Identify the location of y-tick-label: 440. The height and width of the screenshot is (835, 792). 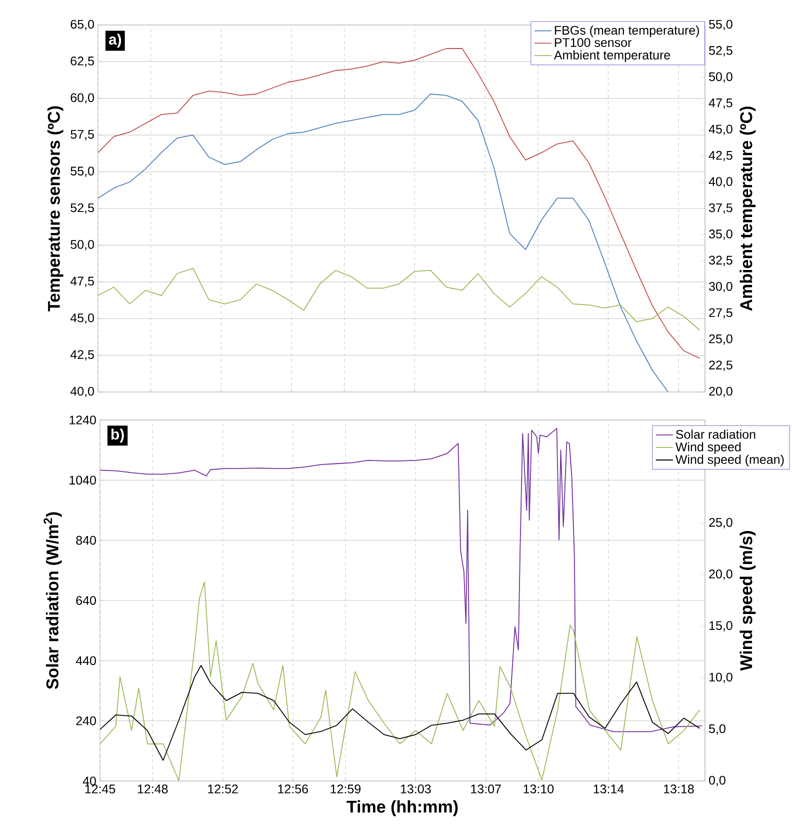
(86, 661).